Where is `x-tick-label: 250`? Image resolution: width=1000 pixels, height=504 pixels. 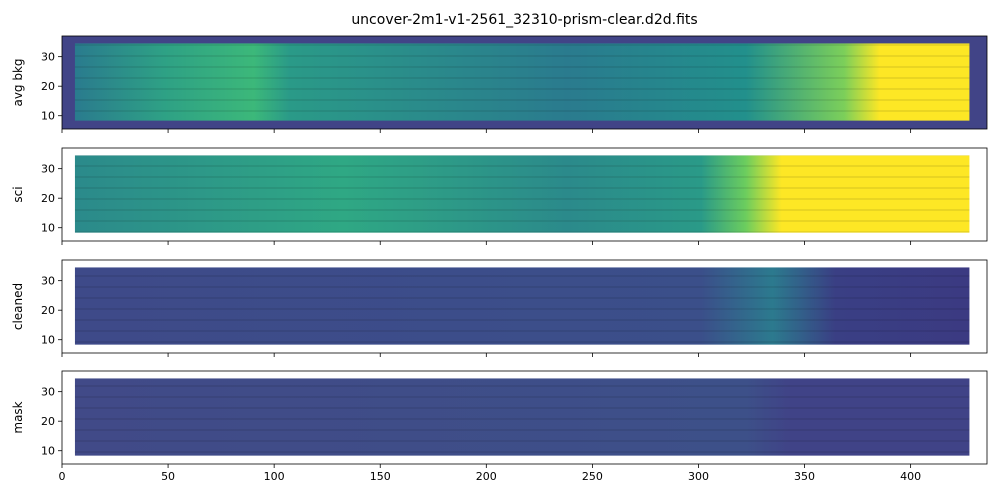
x-tick-label: 250 is located at coordinates (592, 476).